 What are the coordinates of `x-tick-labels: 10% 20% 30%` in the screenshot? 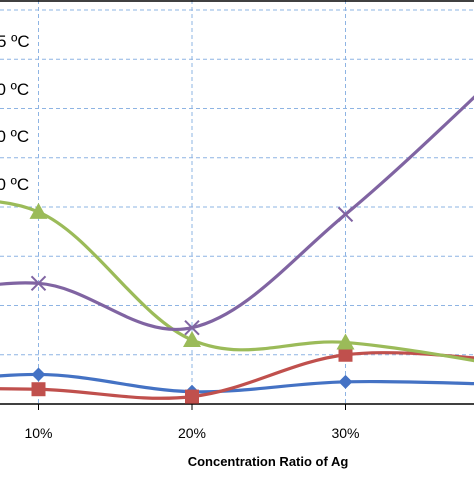 It's located at (191, 433).